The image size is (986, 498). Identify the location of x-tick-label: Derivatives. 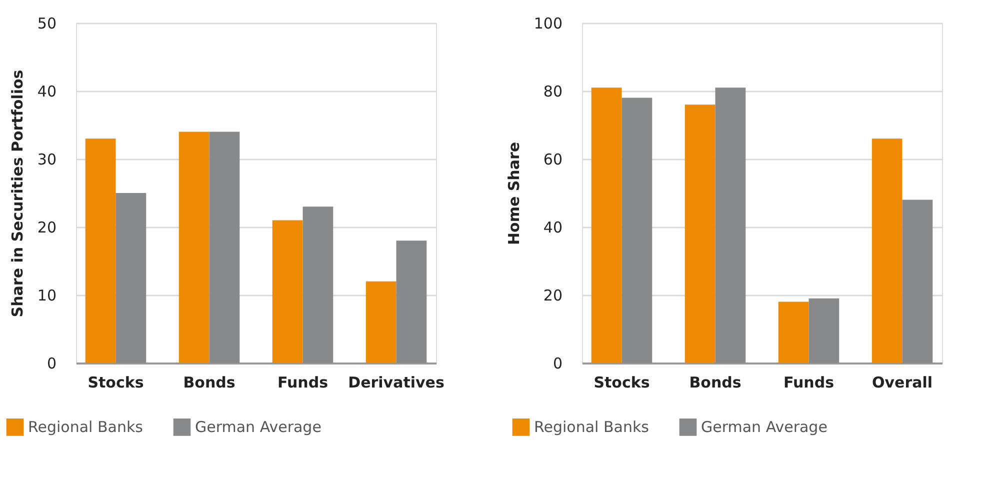
(396, 383).